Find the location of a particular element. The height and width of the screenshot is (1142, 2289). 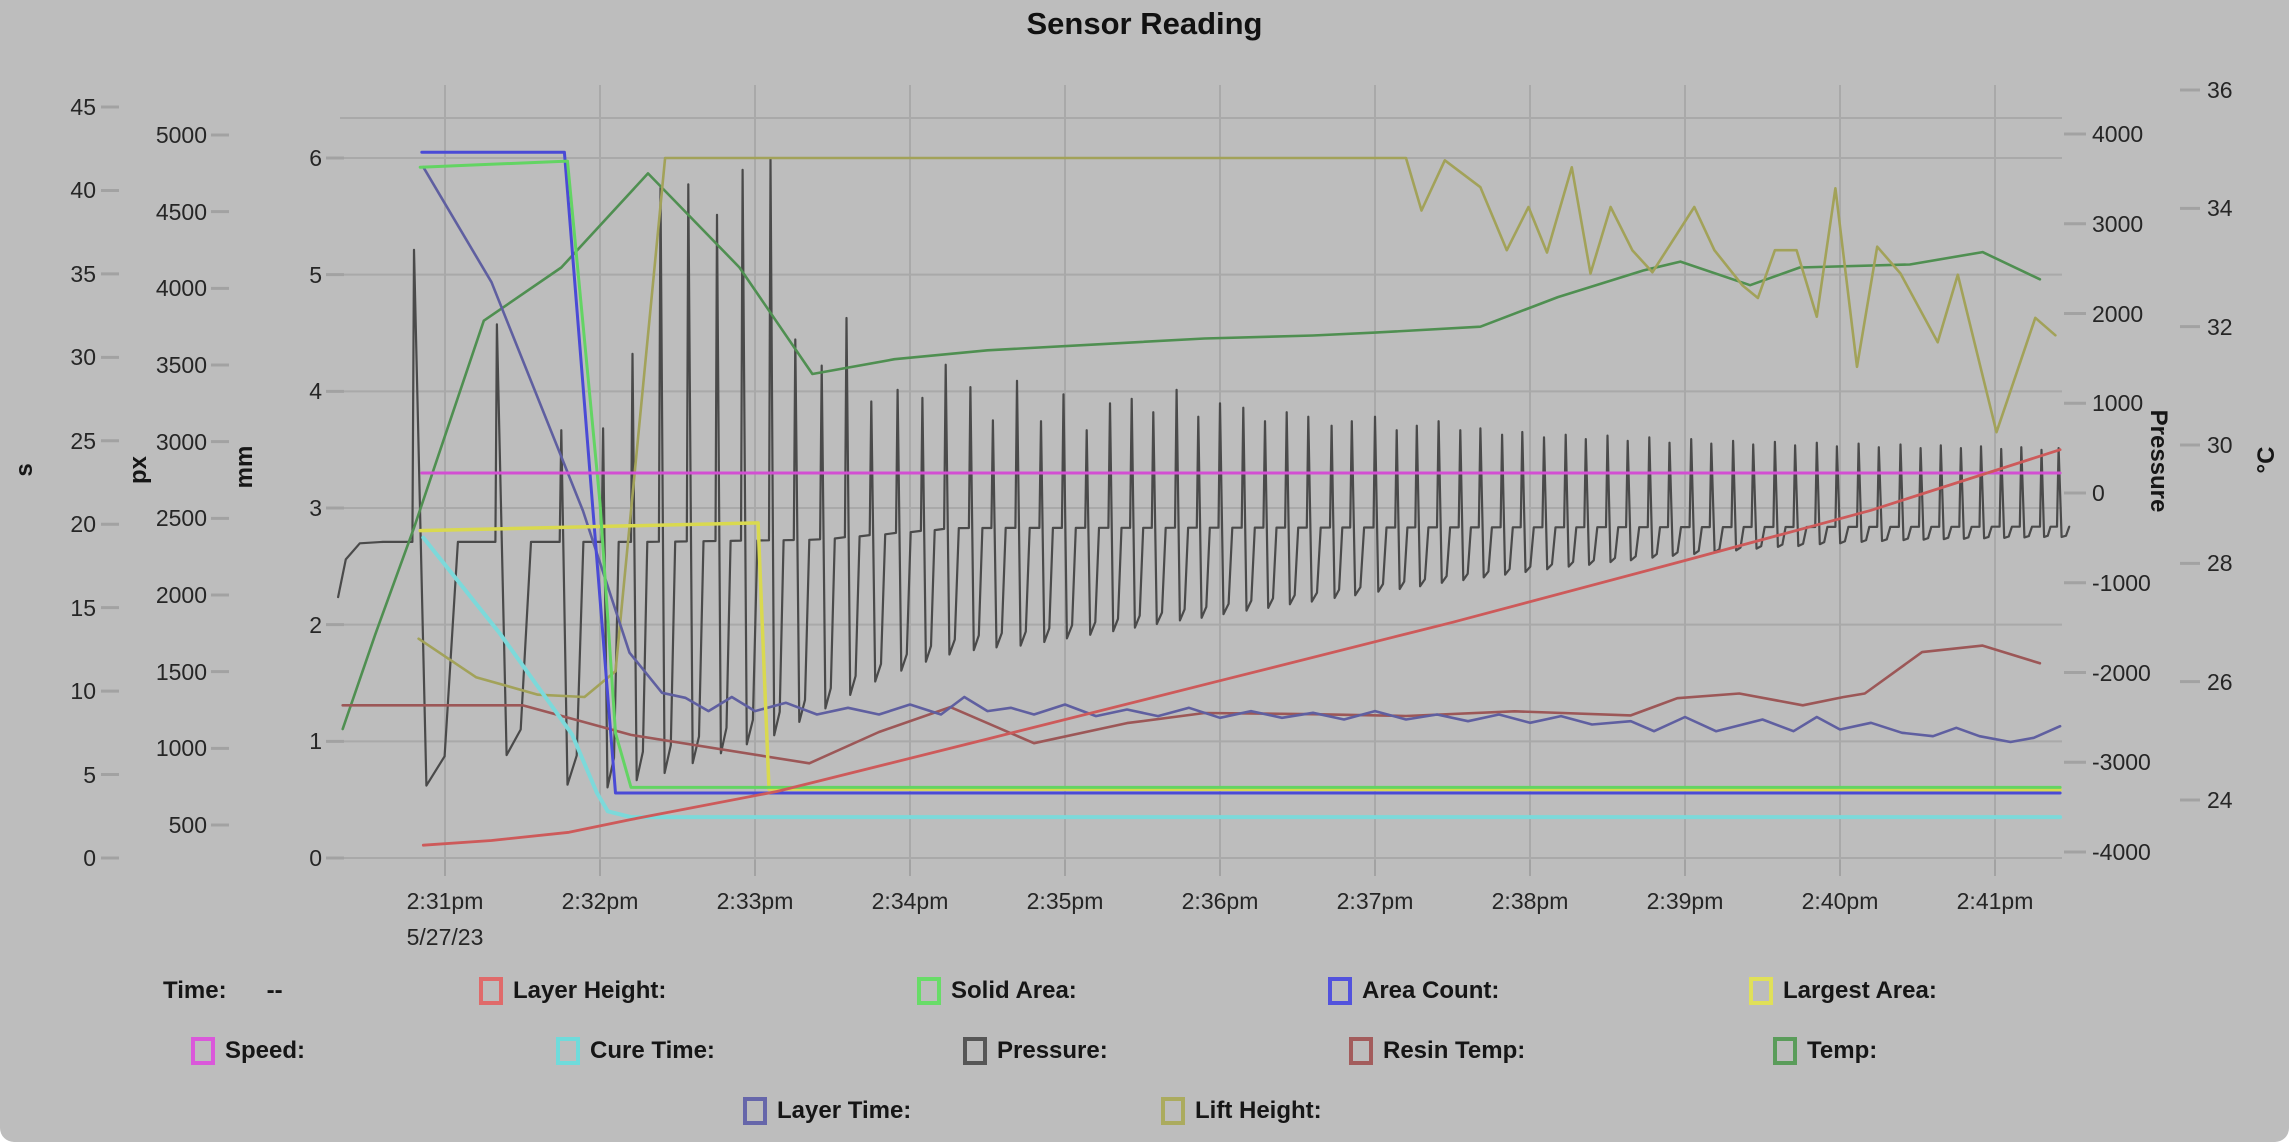

y-tick-label-s: 30 is located at coordinates (83, 357).